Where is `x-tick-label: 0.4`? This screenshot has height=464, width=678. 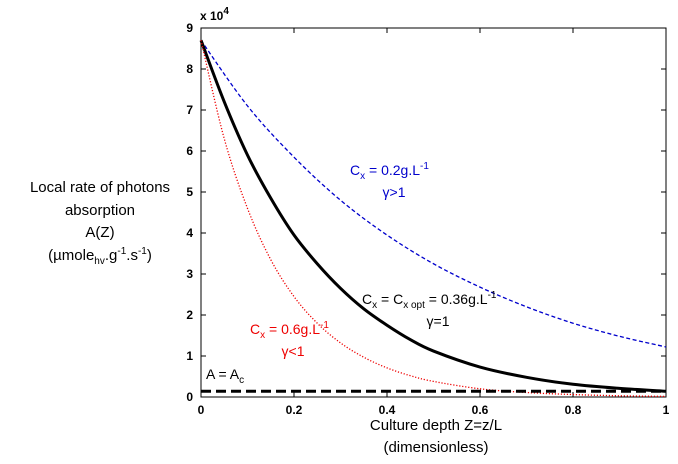 x-tick-label: 0.4 is located at coordinates (387, 410).